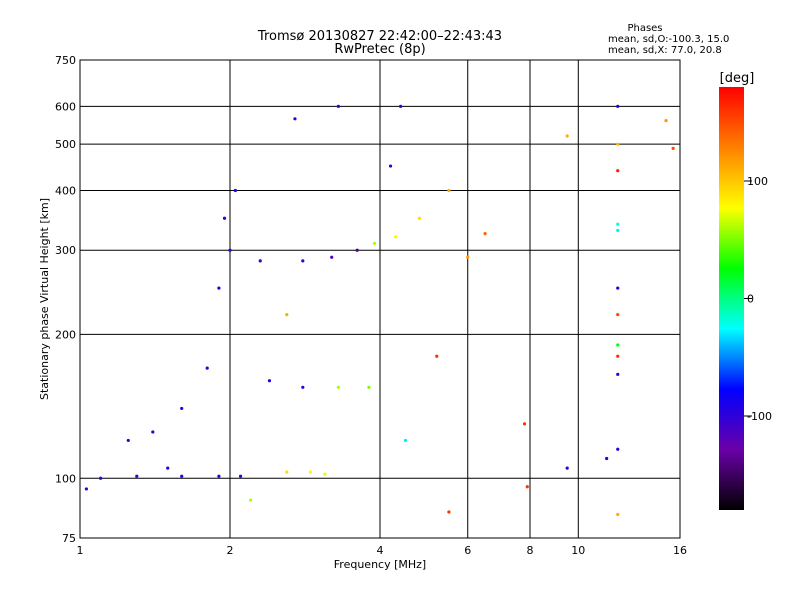 The height and width of the screenshot is (600, 800). I want to click on phases-heading: Phases, so click(644, 28).